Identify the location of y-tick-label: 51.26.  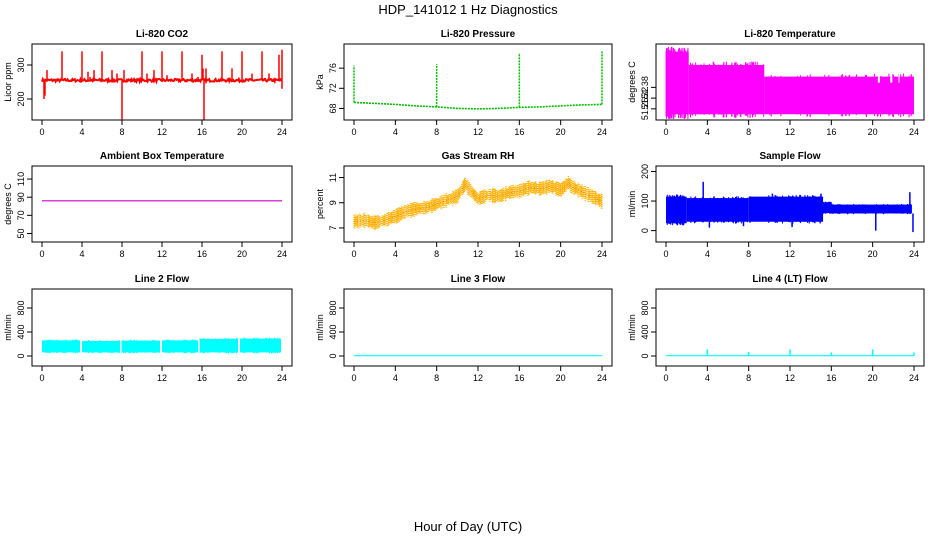
(645, 109).